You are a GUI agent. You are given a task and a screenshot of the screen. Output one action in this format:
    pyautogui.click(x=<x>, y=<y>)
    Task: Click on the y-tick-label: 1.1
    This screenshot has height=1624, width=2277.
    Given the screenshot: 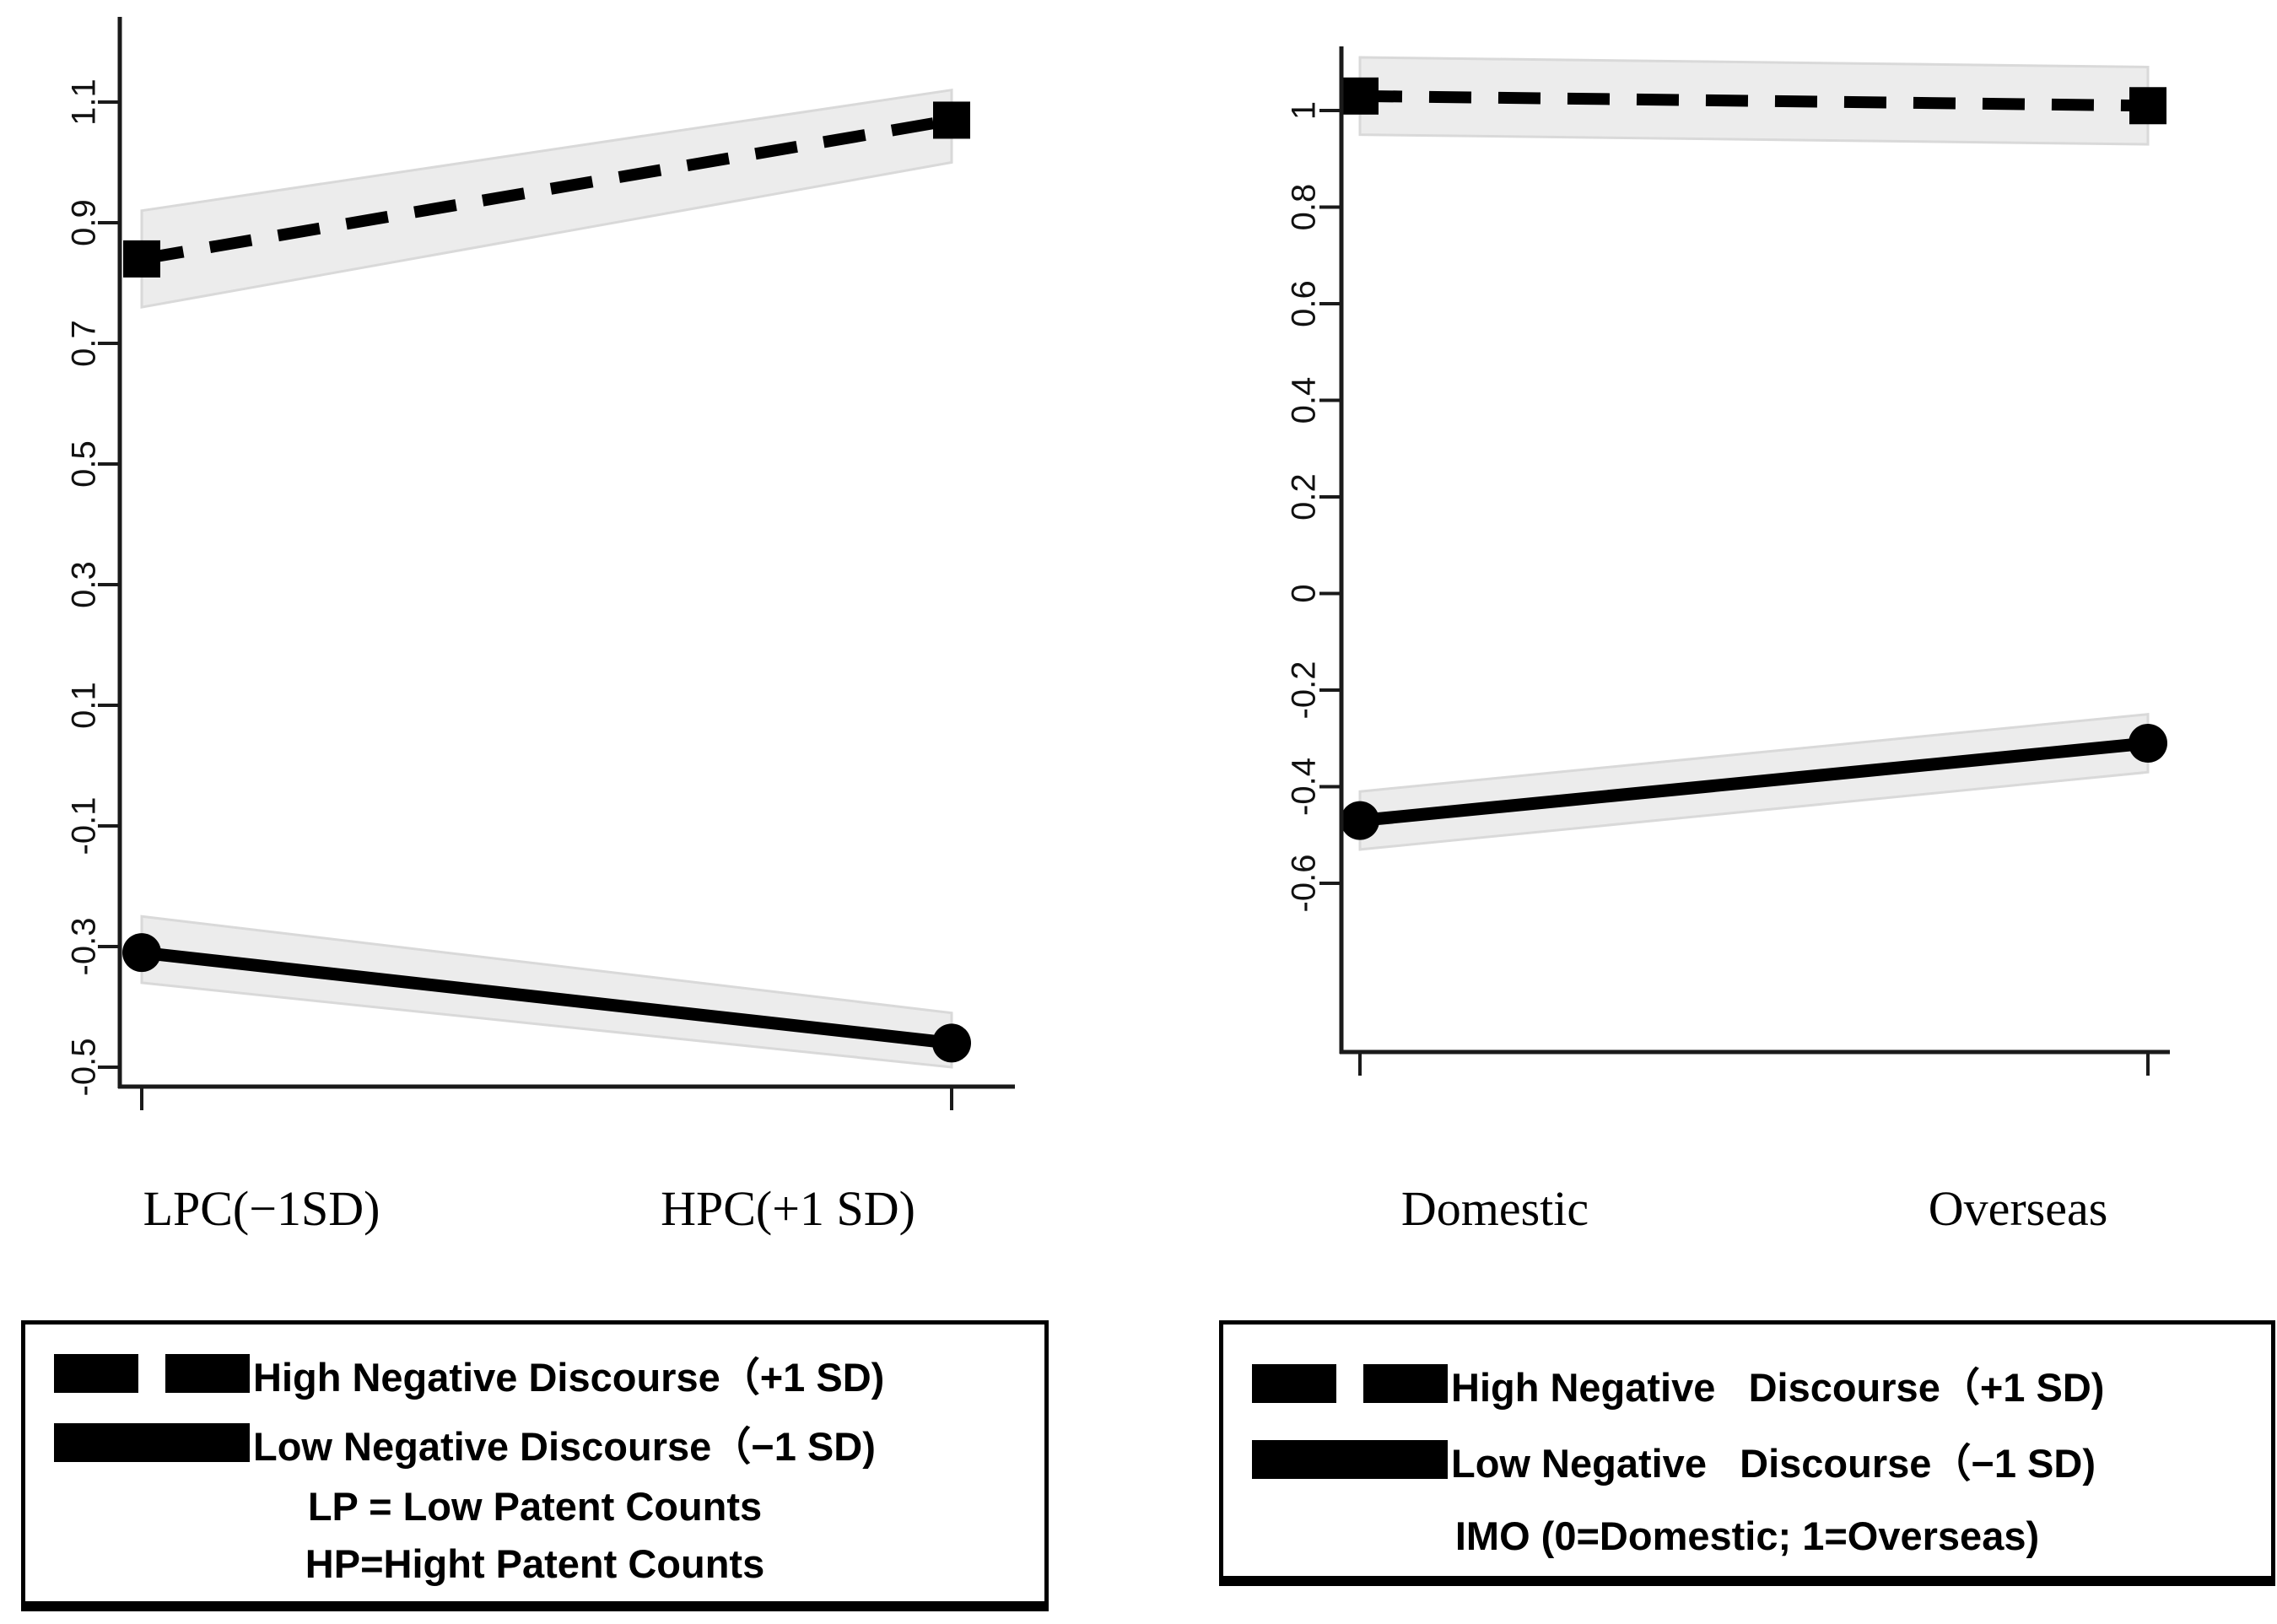 What is the action you would take?
    pyautogui.click(x=84, y=102)
    